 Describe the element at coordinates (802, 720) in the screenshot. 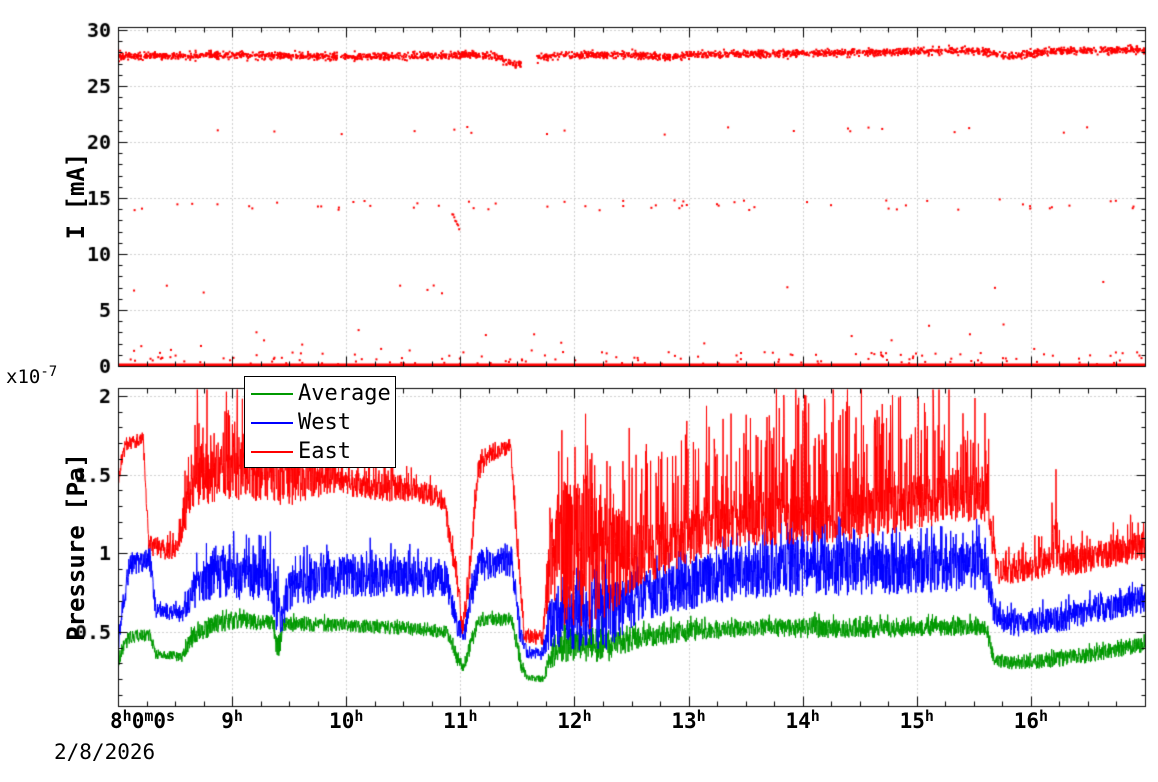

I see `x-tick-label: 14h` at that location.